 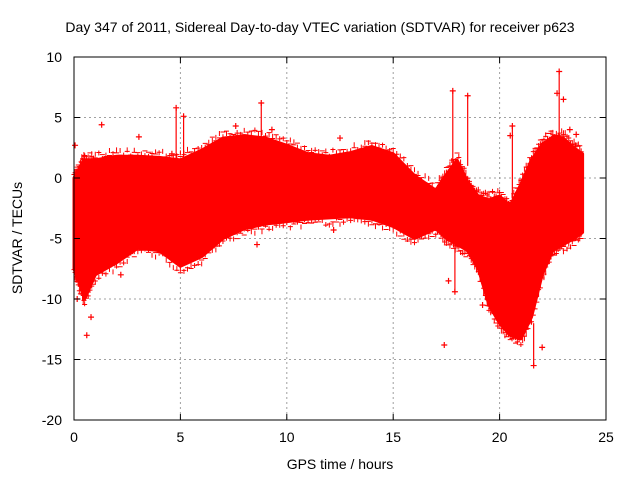 What do you see at coordinates (287, 437) in the screenshot?
I see `x-tick-label: 10` at bounding box center [287, 437].